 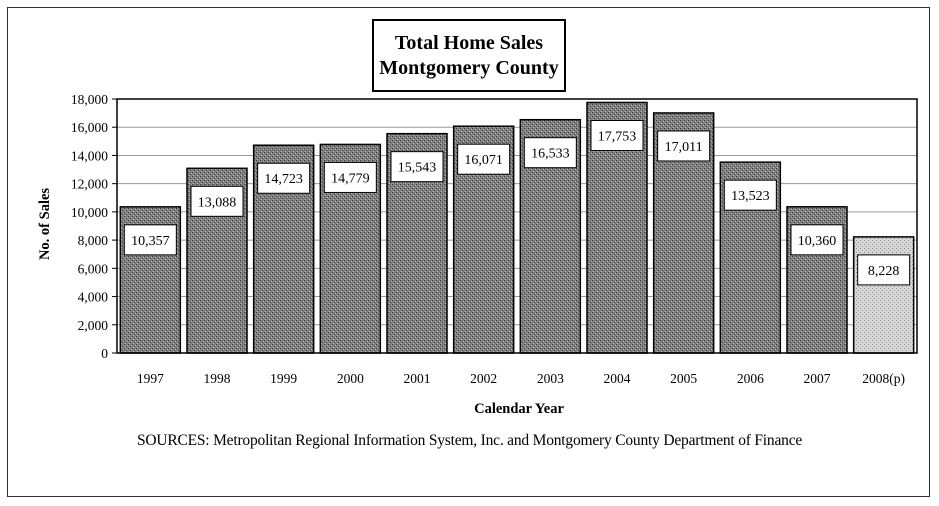 I want to click on x-tick-label: 2001, so click(x=417, y=378).